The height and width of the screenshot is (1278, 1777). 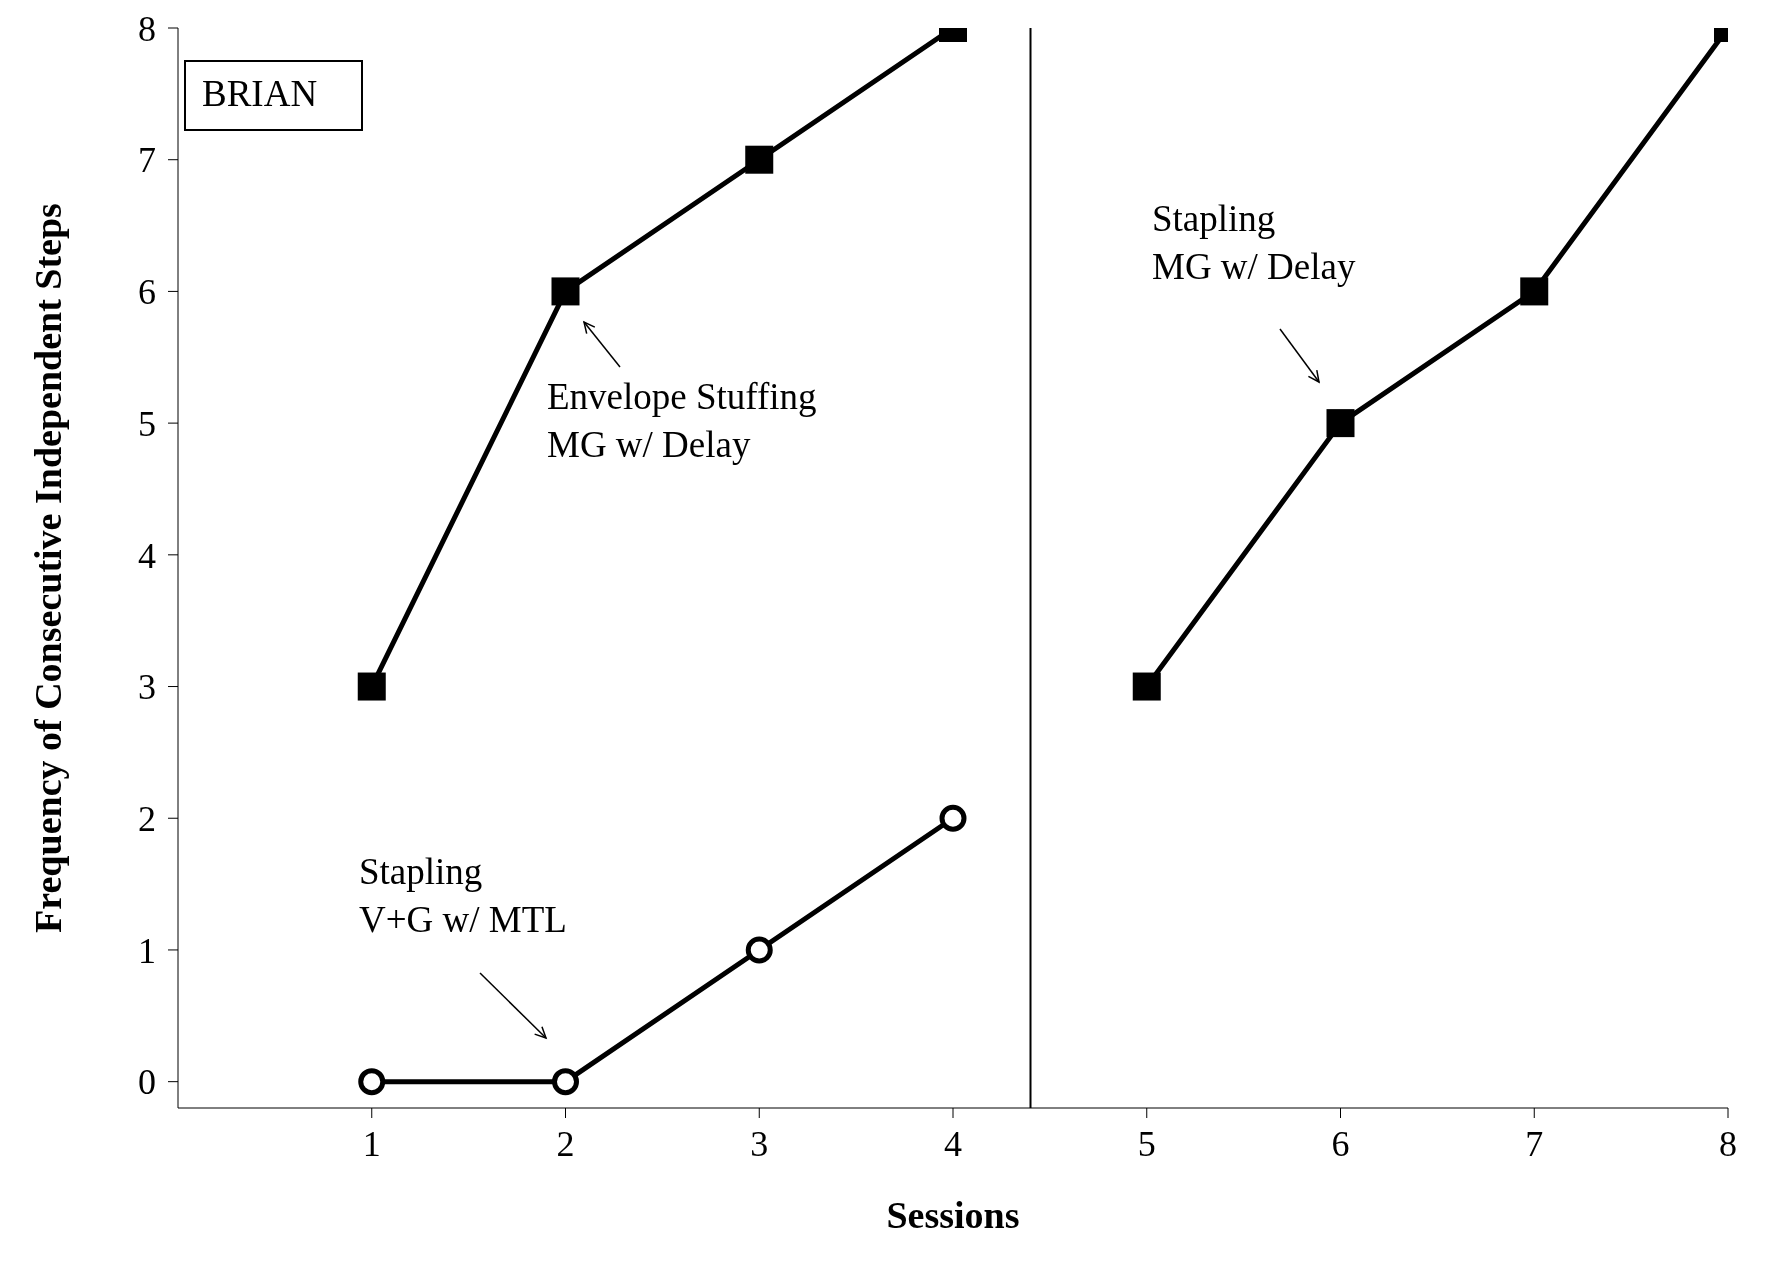 I want to click on x-axis-title: Sessions, so click(x=953, y=1215).